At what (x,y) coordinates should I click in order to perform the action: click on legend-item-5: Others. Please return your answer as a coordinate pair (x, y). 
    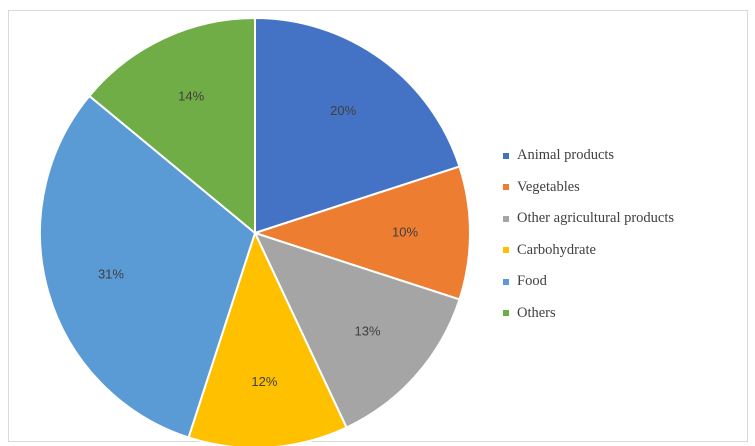
    Looking at the image, I should click on (628, 314).